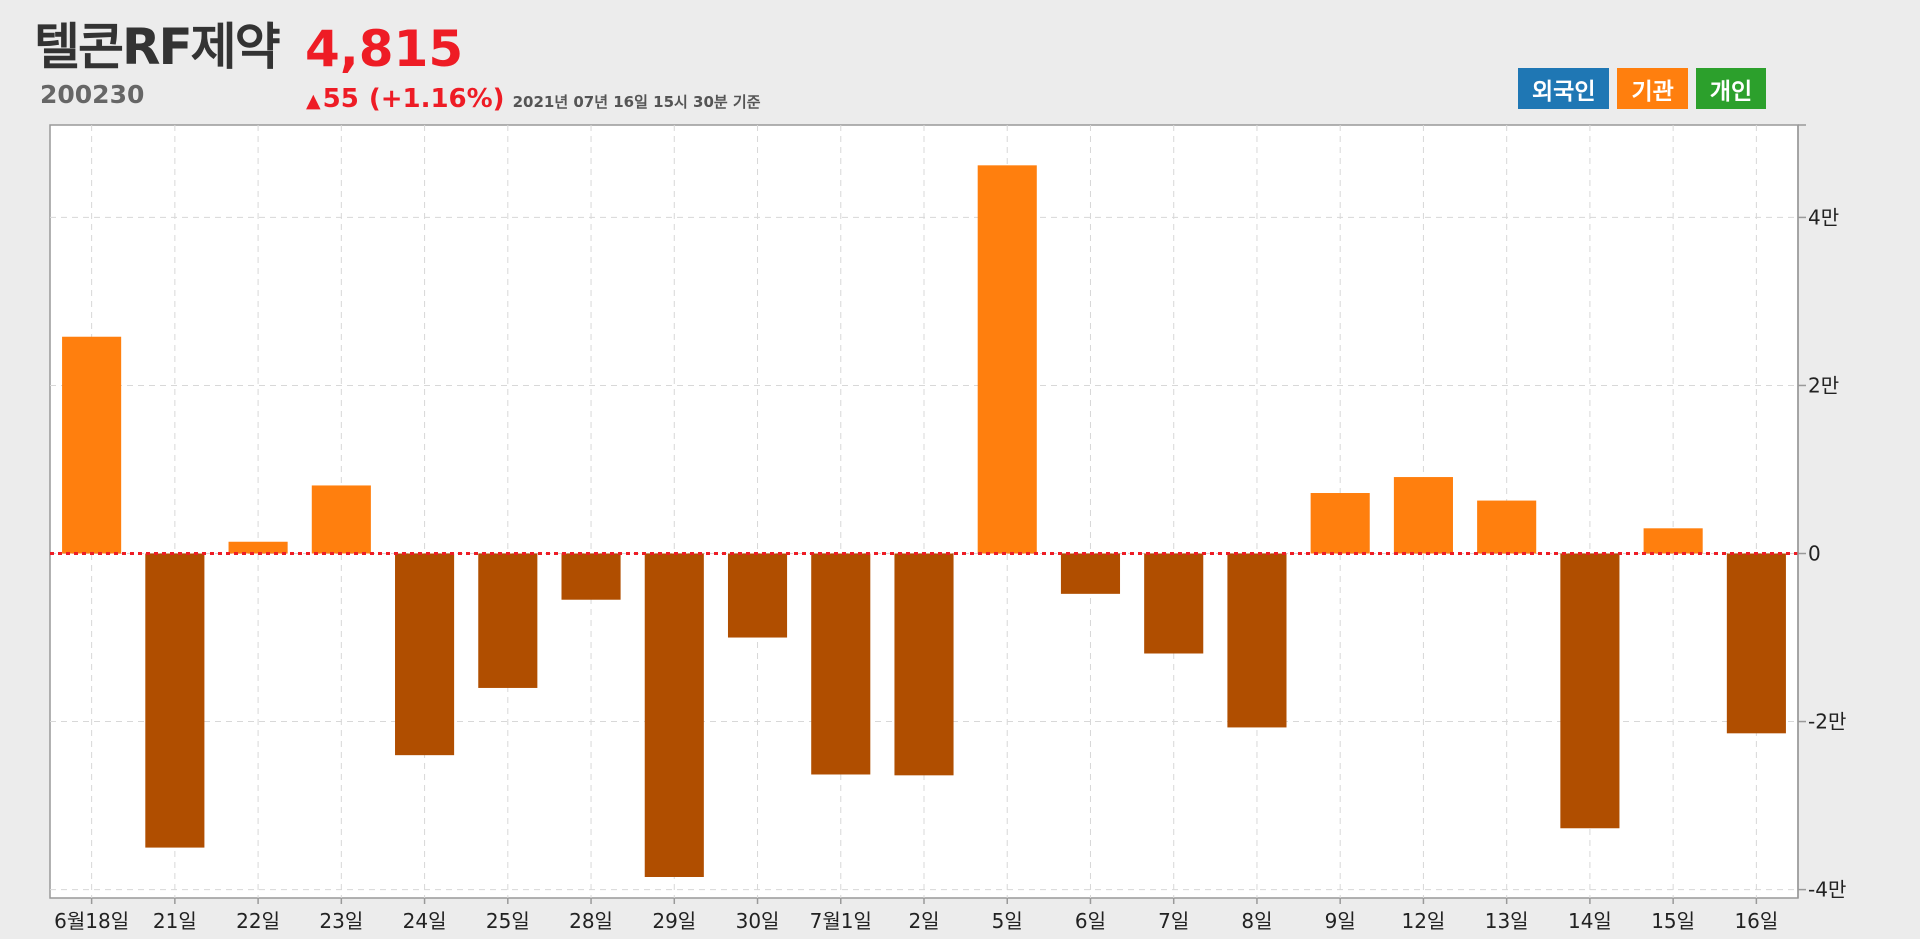  Describe the element at coordinates (1823, 385) in the screenshot. I see `y-tick-label: 2만` at that location.